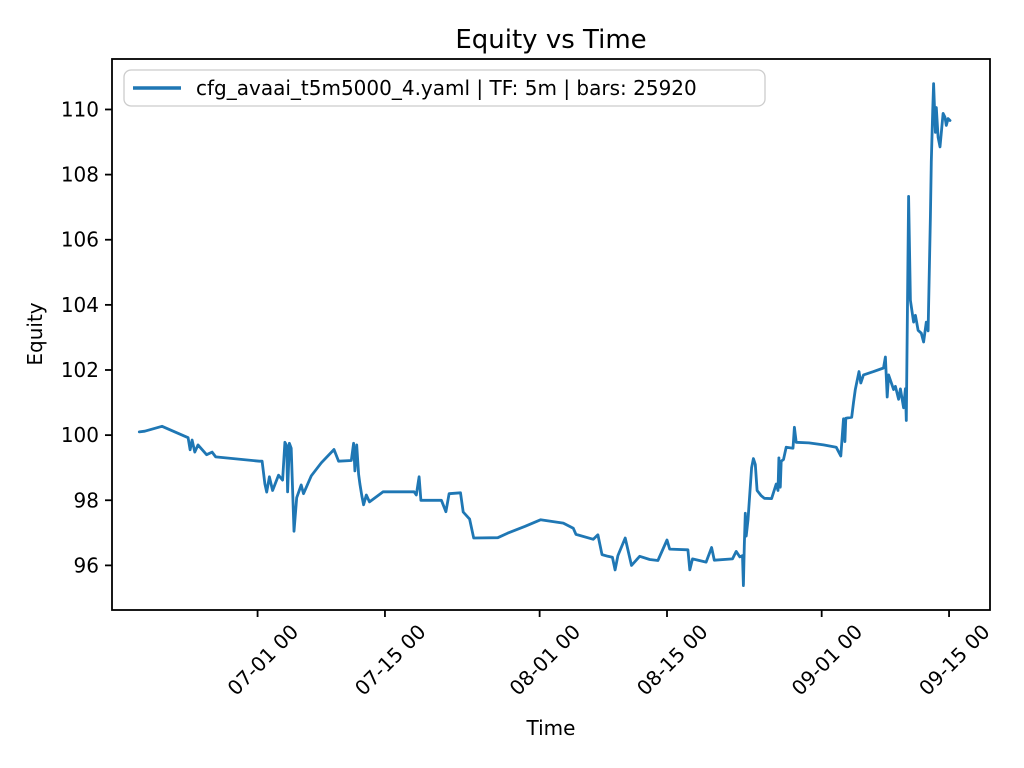 The height and width of the screenshot is (768, 1024). I want to click on x-tick-label: 09-01 00, so click(827, 660).